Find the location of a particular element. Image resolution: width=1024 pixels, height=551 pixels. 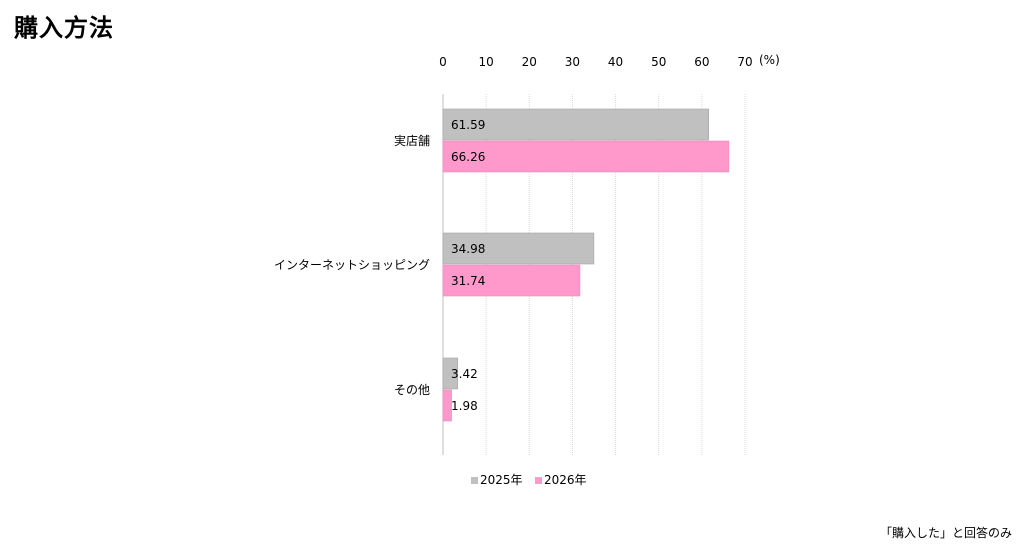

category-label: インターネットショッピング is located at coordinates (352, 265).